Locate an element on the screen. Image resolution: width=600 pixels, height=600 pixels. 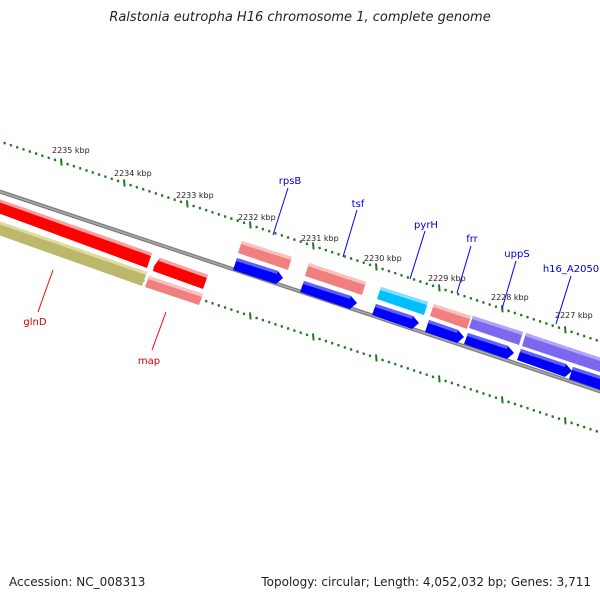
gene-uppS-cog-arrow is located at coordinates (489, 346).